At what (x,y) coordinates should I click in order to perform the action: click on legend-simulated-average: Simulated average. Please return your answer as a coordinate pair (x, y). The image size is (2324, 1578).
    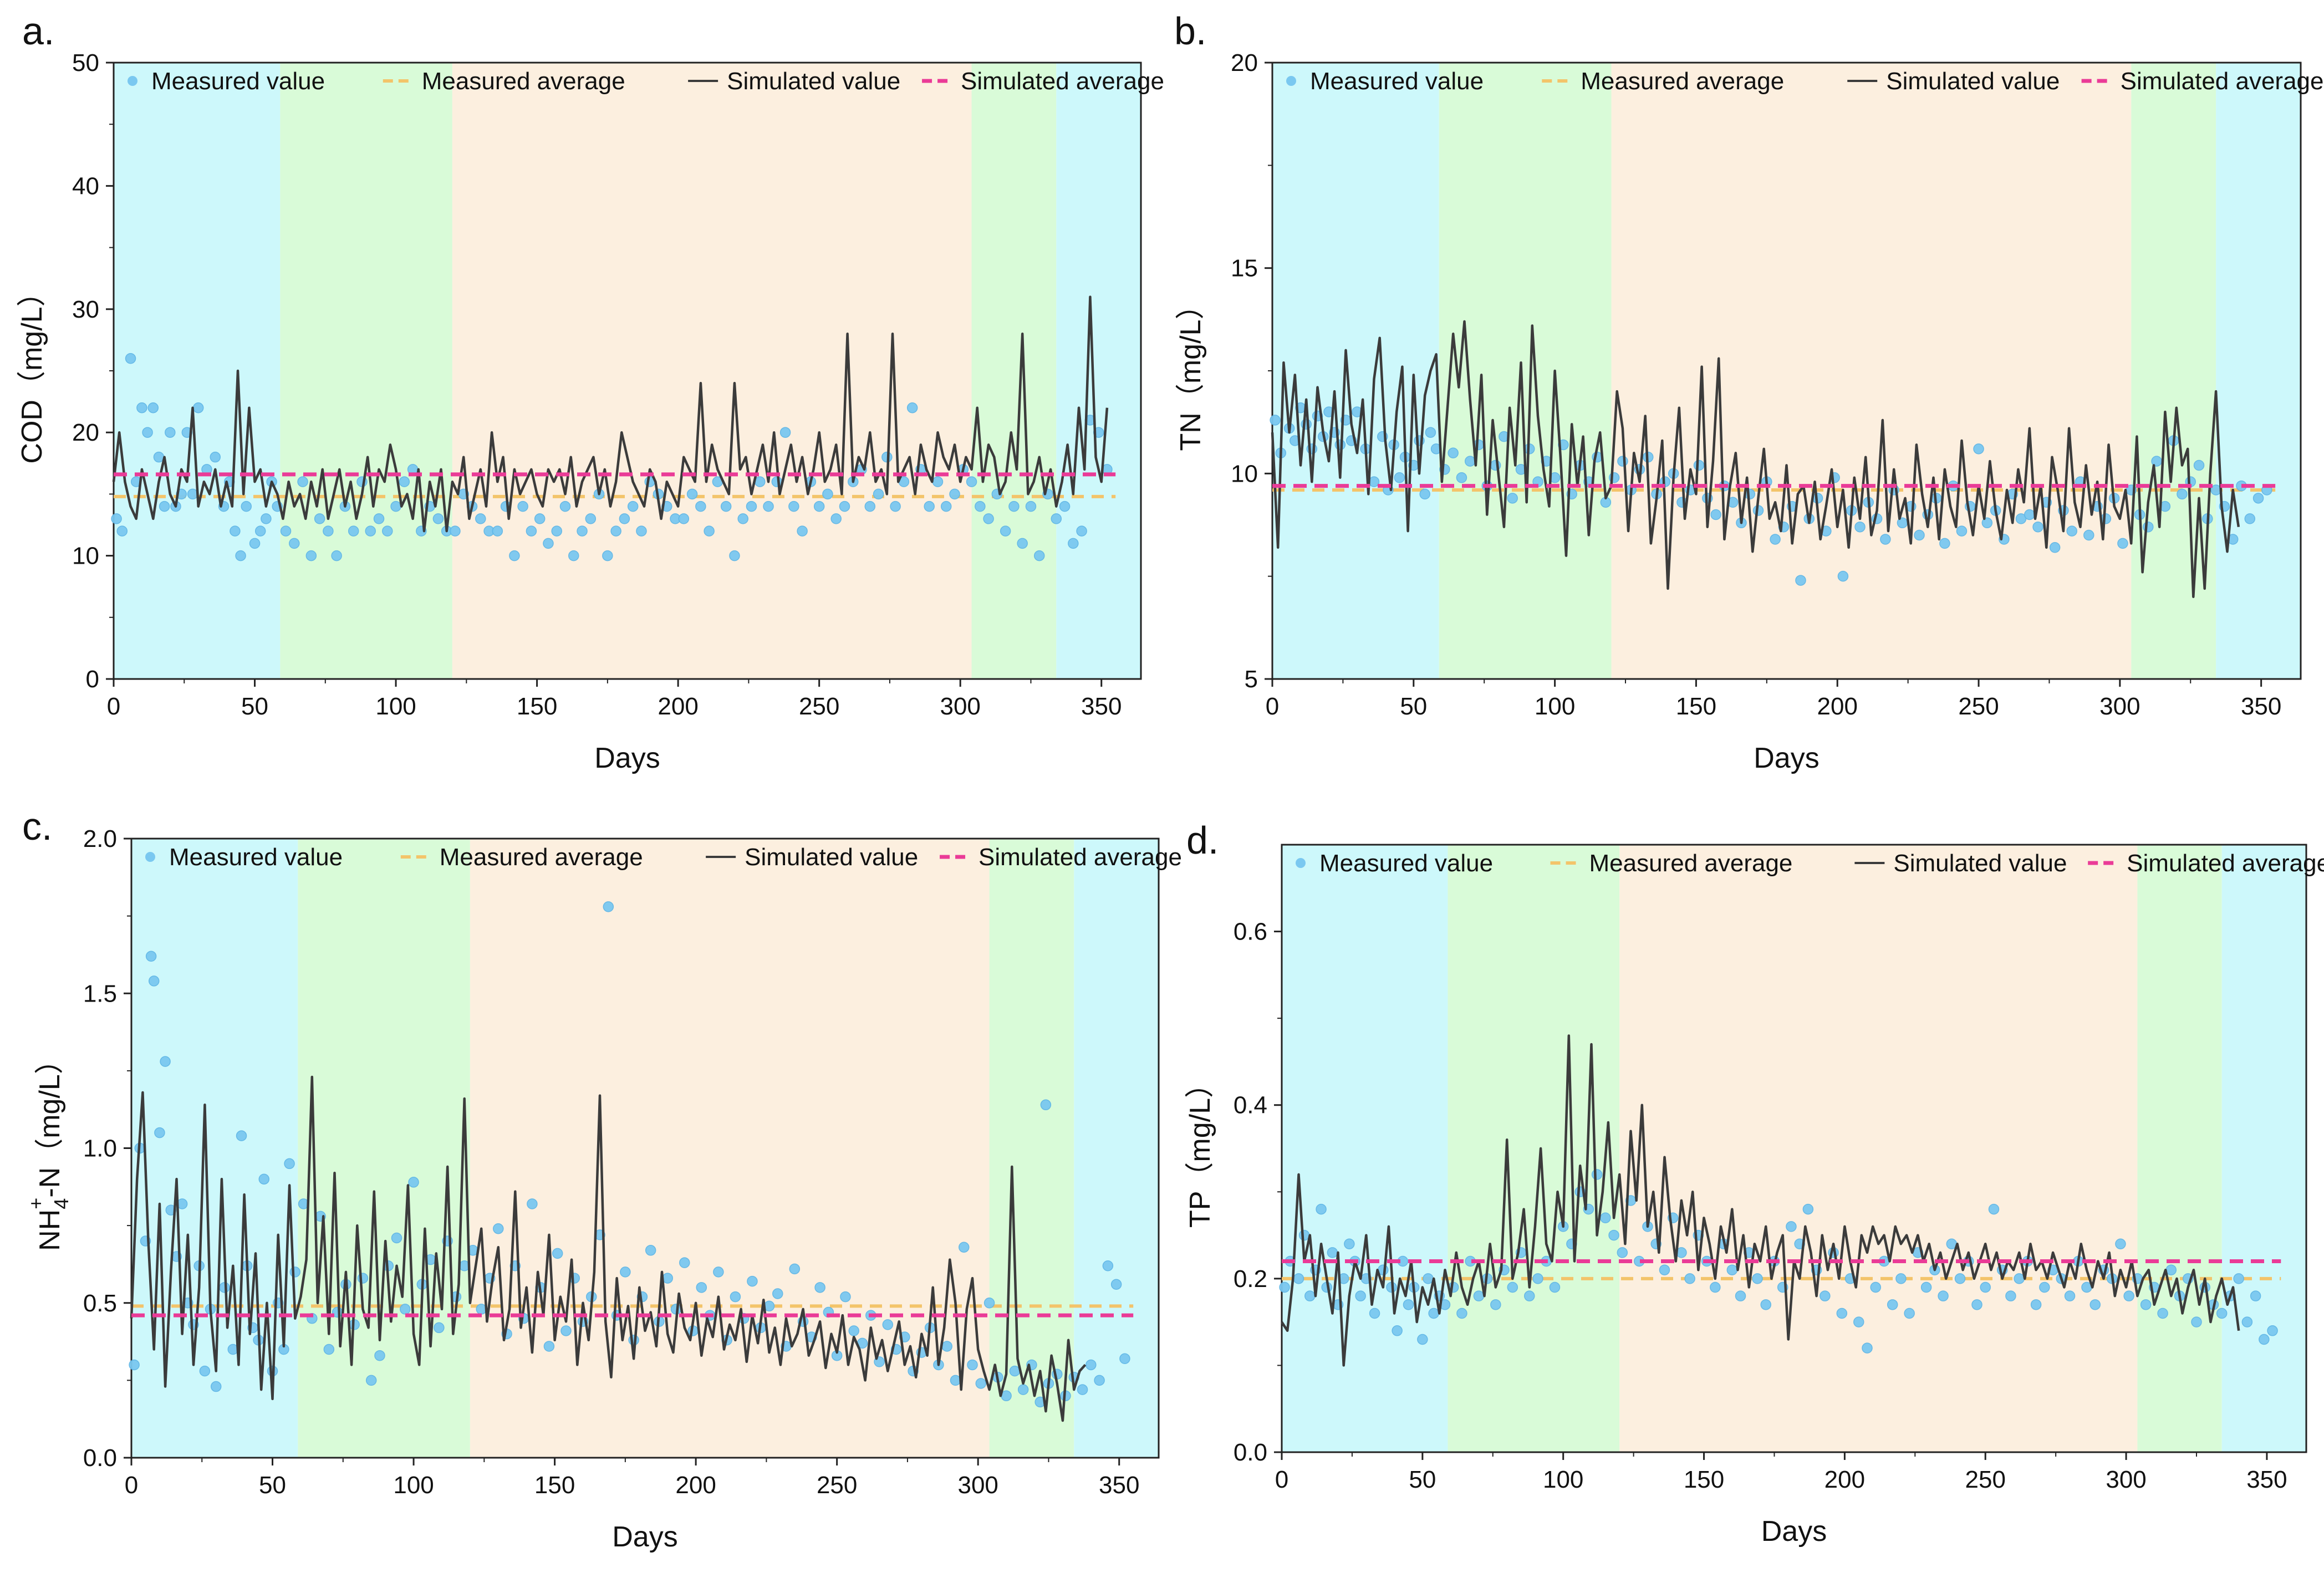
    Looking at the image, I should click on (1062, 81).